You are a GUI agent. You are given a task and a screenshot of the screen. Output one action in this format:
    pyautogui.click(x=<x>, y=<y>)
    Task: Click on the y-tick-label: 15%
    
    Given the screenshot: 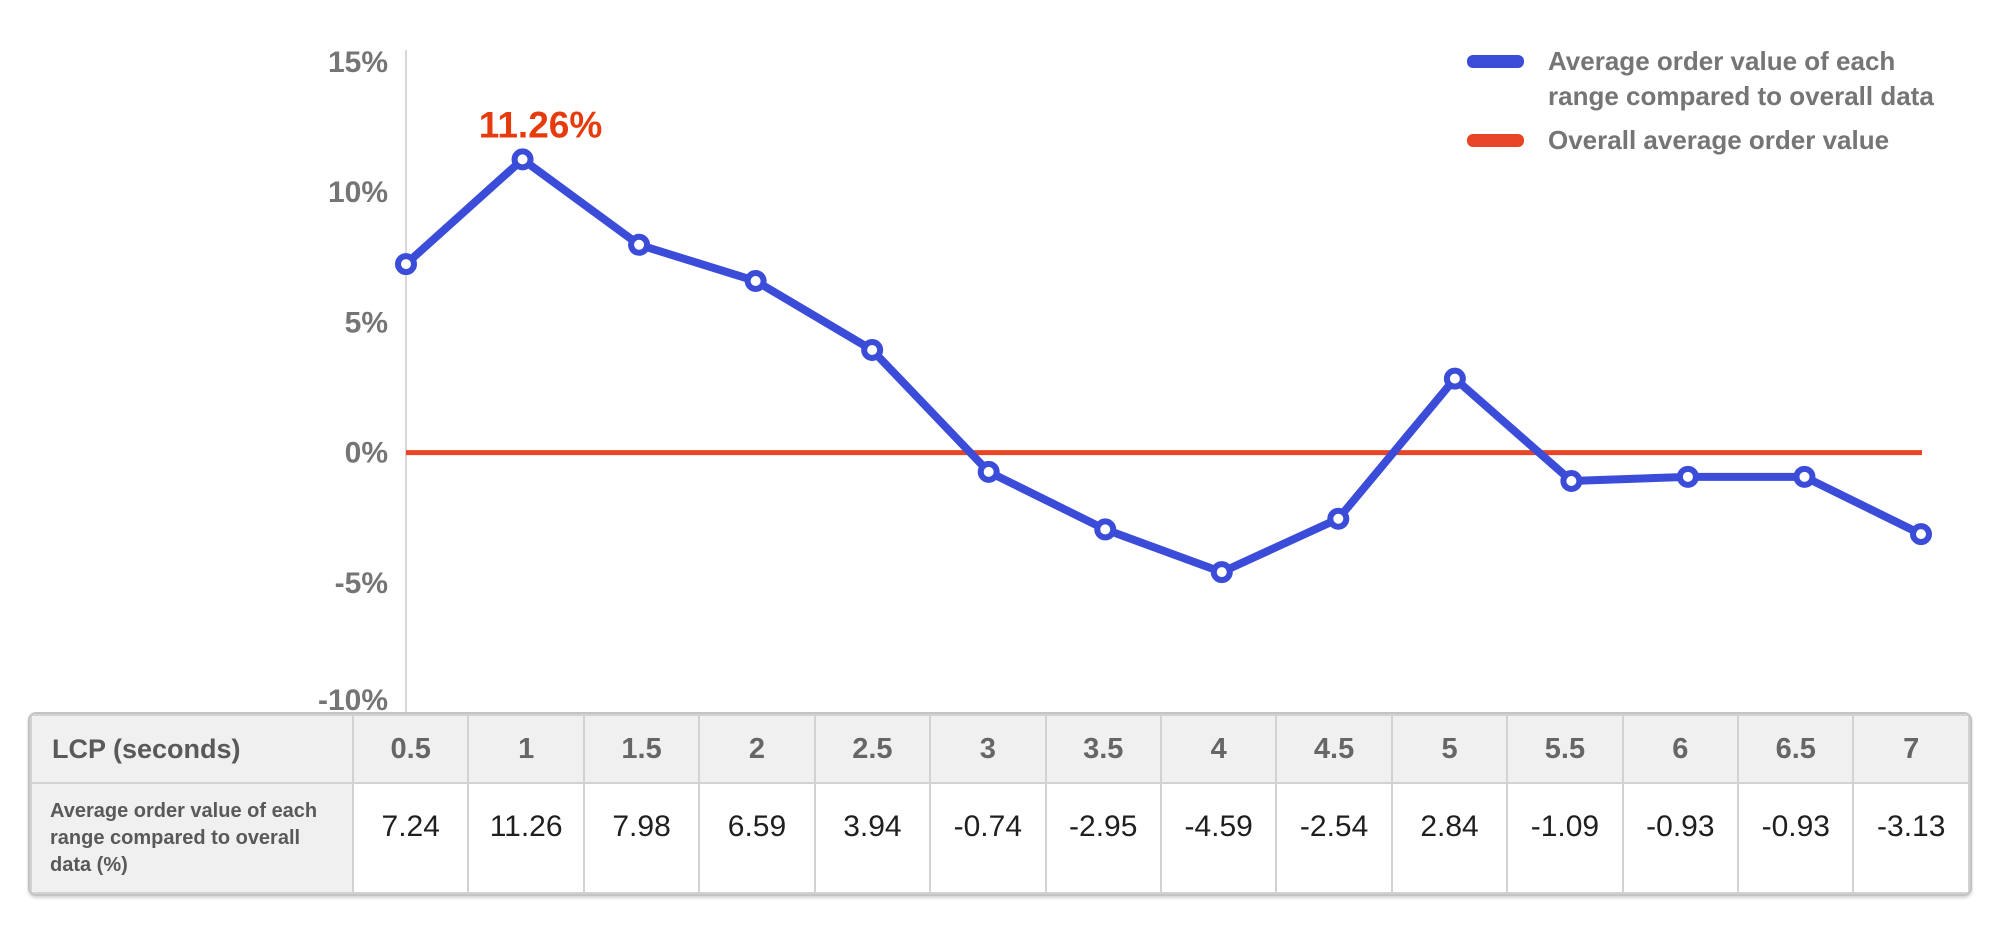 What is the action you would take?
    pyautogui.click(x=358, y=62)
    